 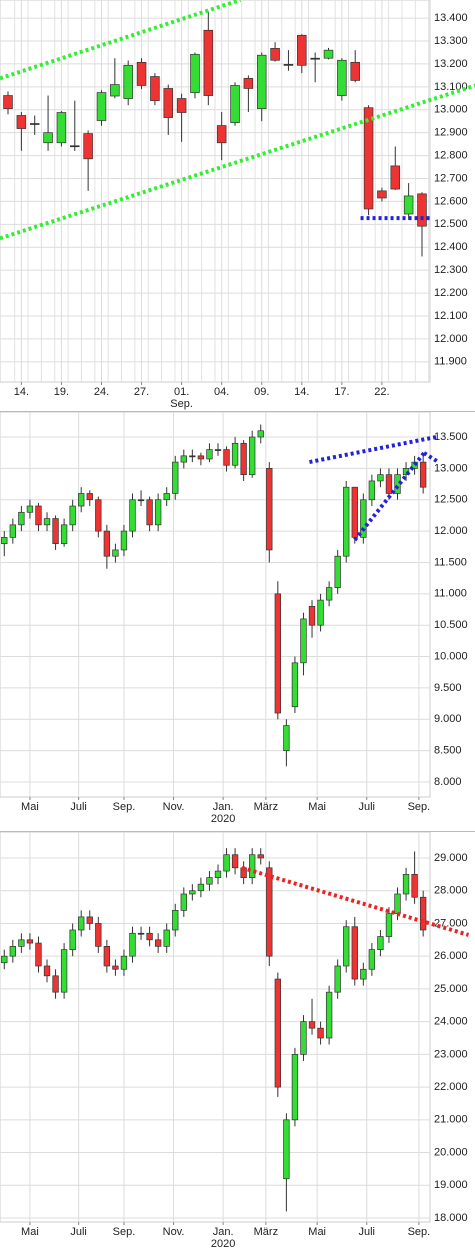 What do you see at coordinates (451, 178) in the screenshot?
I see `y-tick-label: 12.700` at bounding box center [451, 178].